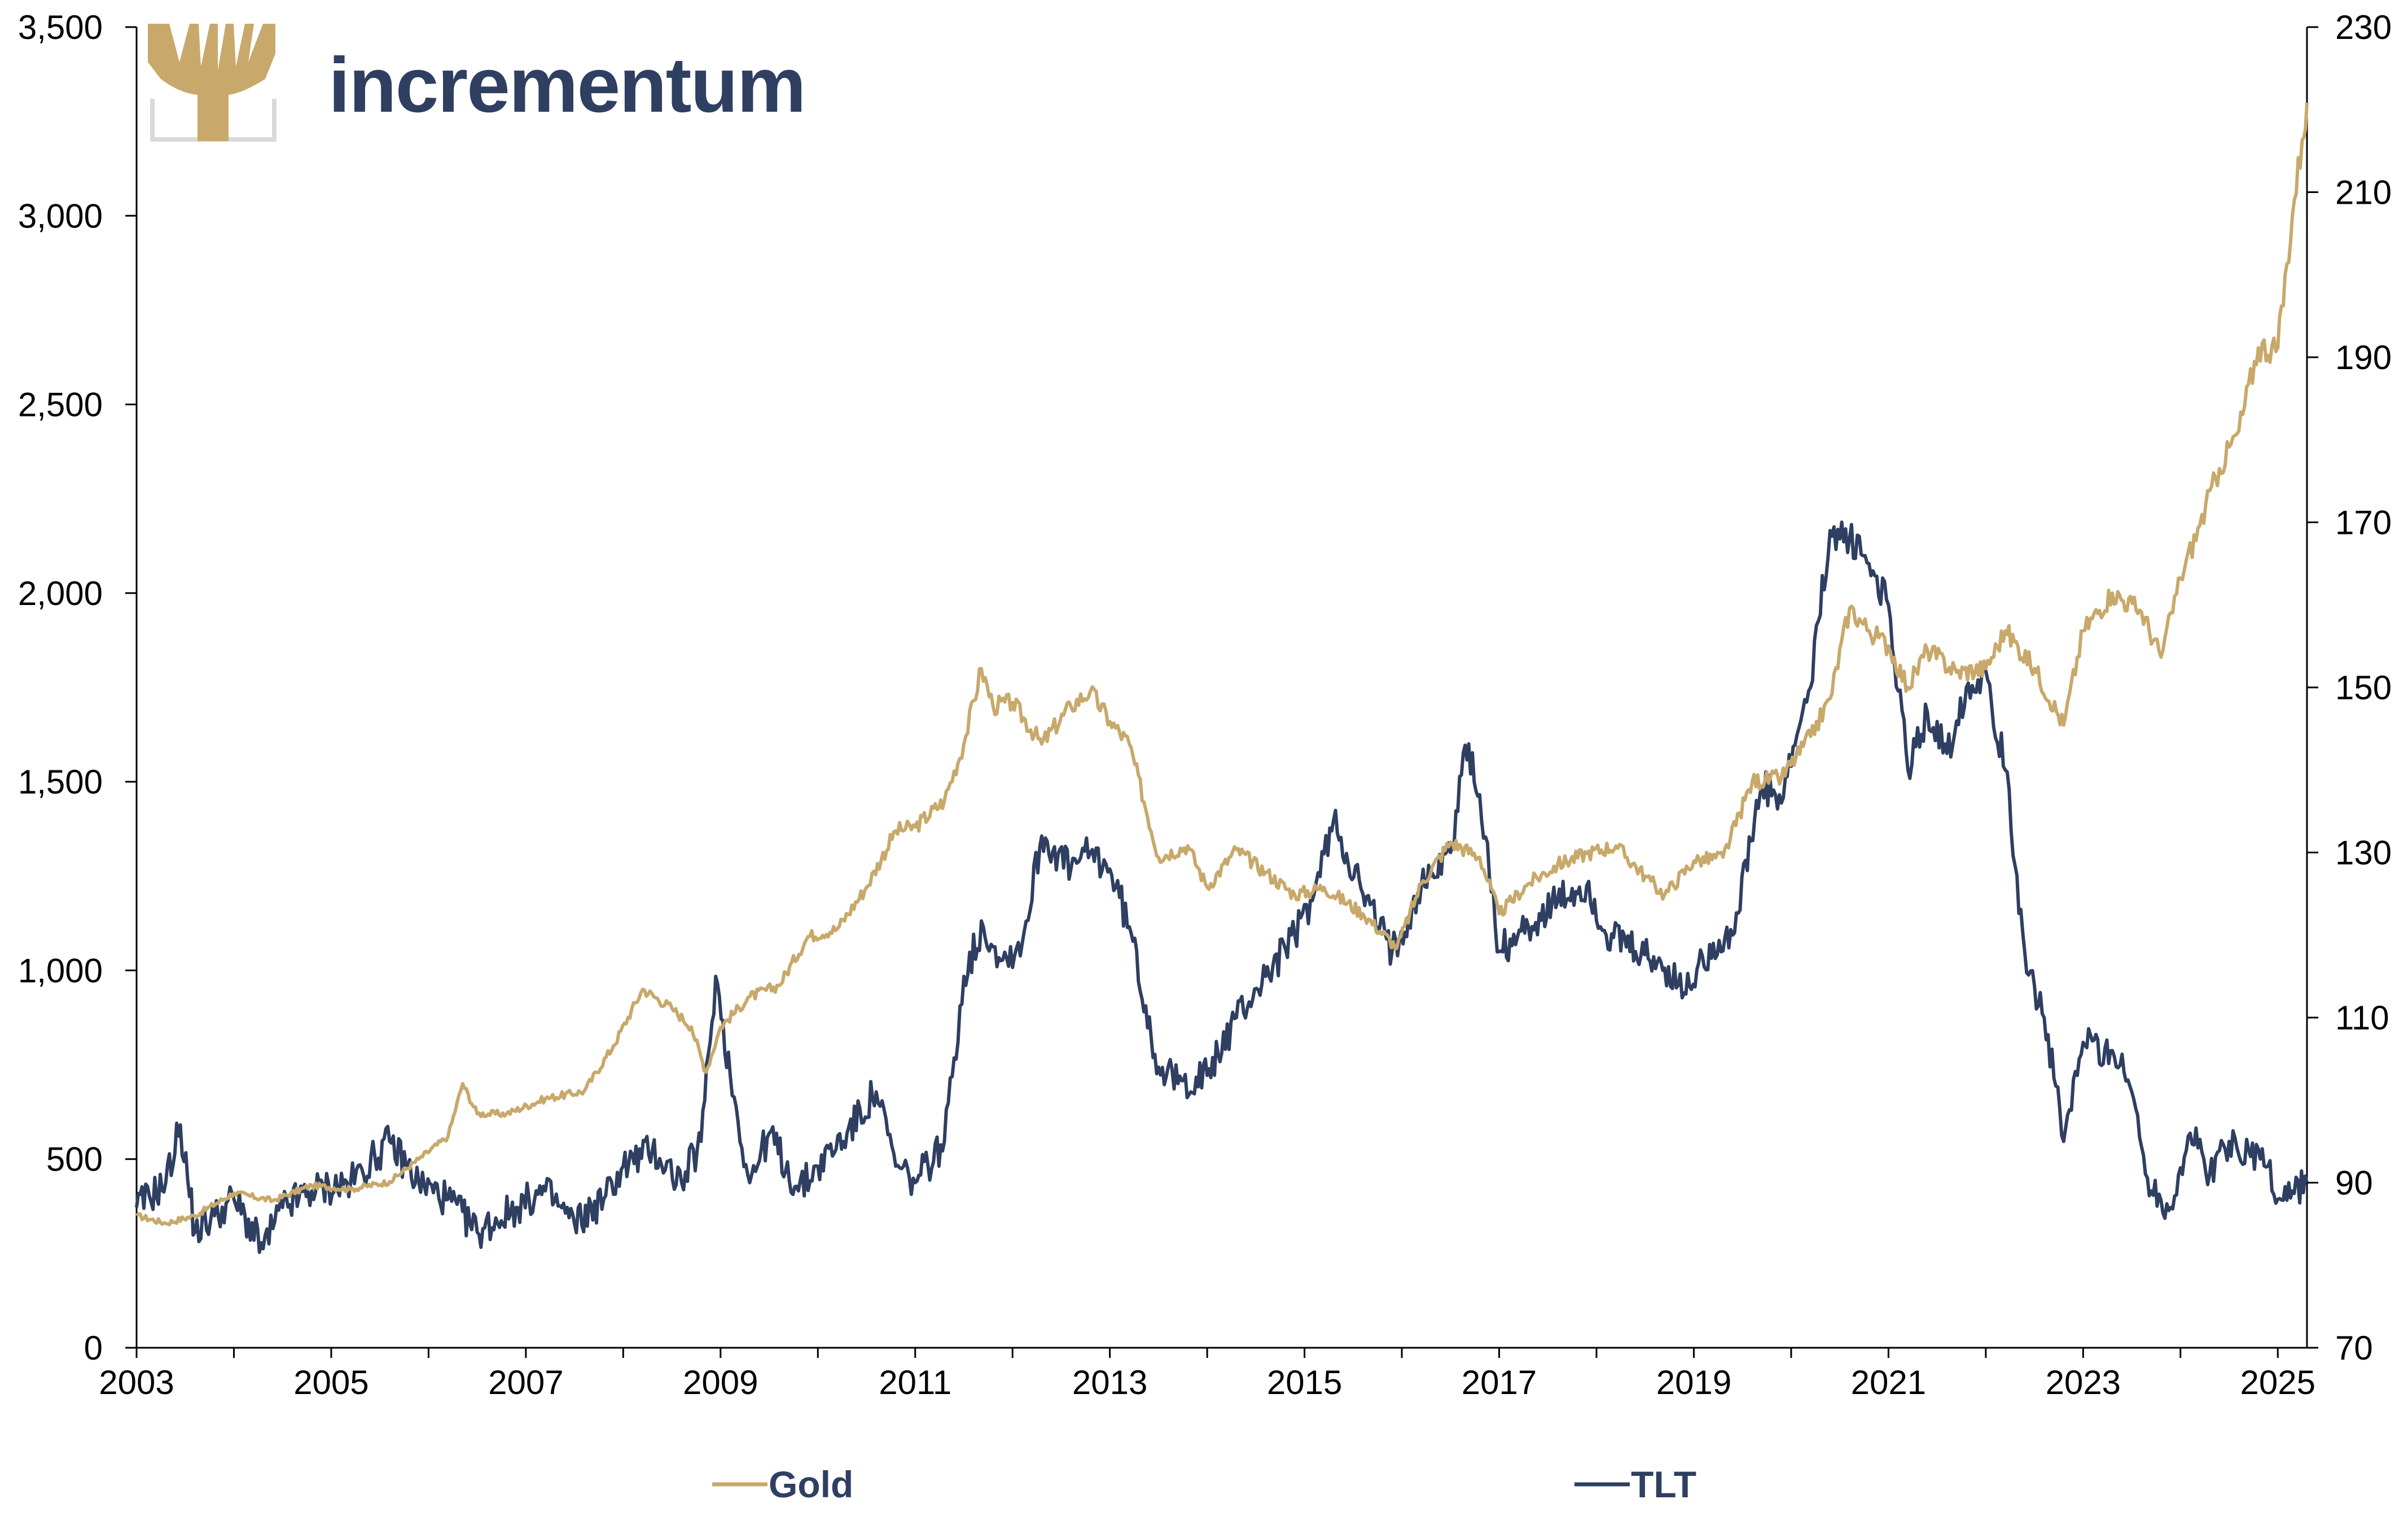 The image size is (2408, 1534). What do you see at coordinates (94, 1348) in the screenshot?
I see `y-left-tick-label: 0` at bounding box center [94, 1348].